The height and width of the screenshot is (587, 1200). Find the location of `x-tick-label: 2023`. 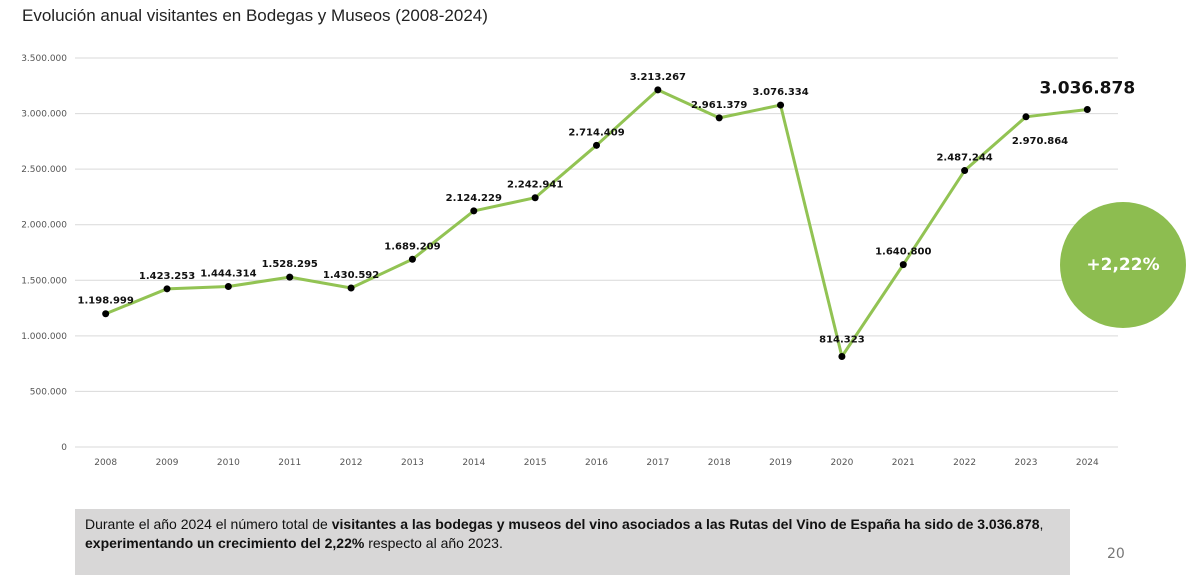

x-tick-label: 2023 is located at coordinates (1026, 463).